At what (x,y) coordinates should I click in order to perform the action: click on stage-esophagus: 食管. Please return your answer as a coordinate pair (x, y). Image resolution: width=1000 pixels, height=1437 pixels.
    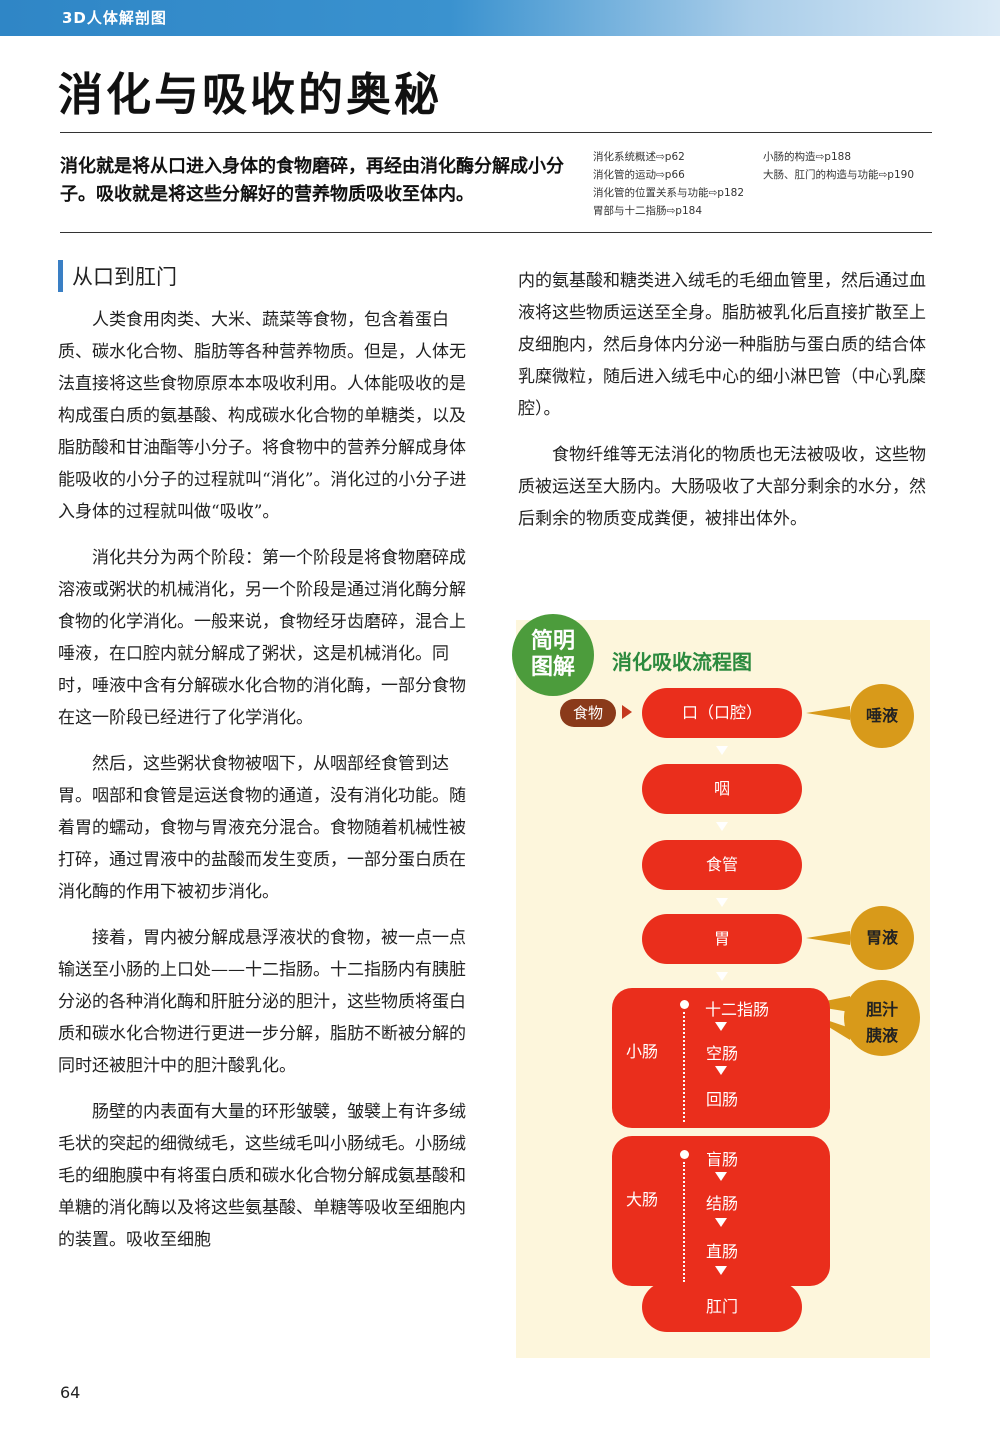
    Looking at the image, I should click on (722, 865).